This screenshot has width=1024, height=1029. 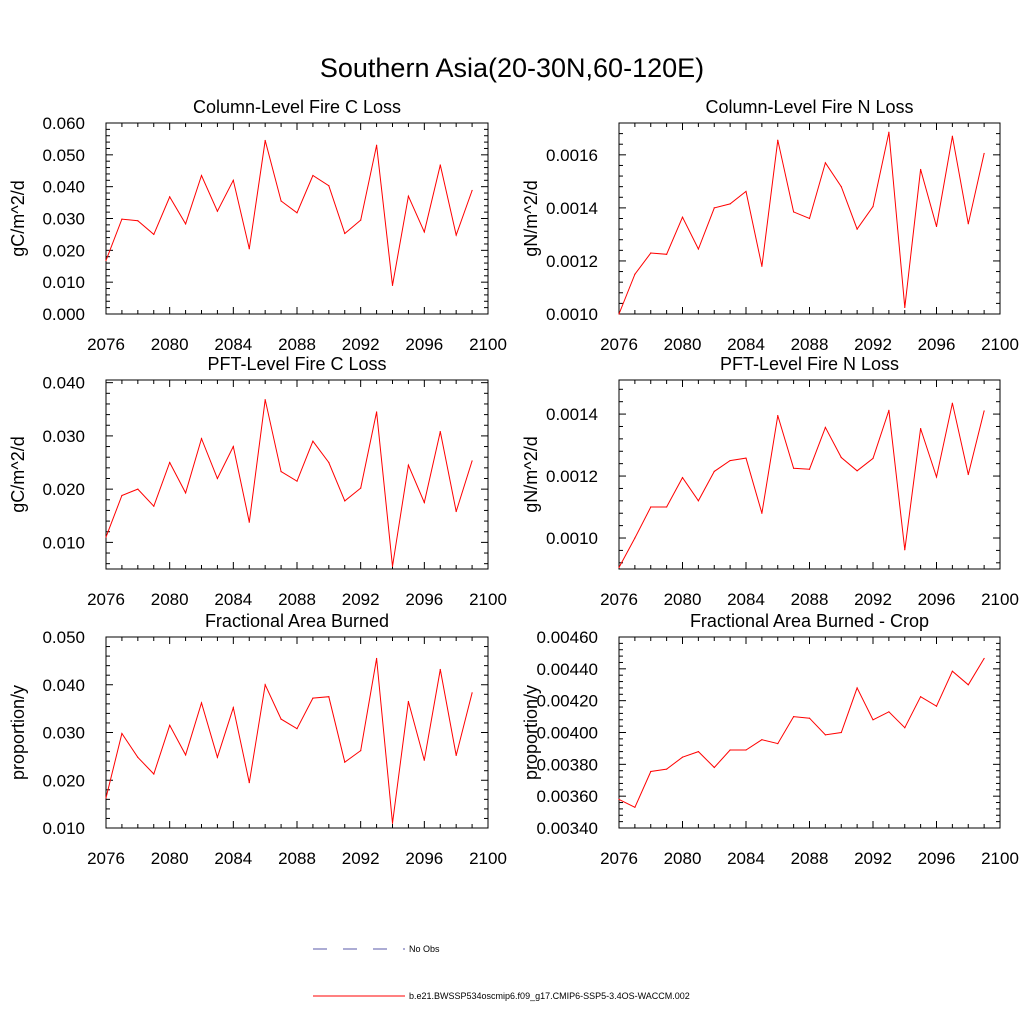 I want to click on x-tick-label: 2080, so click(x=170, y=858).